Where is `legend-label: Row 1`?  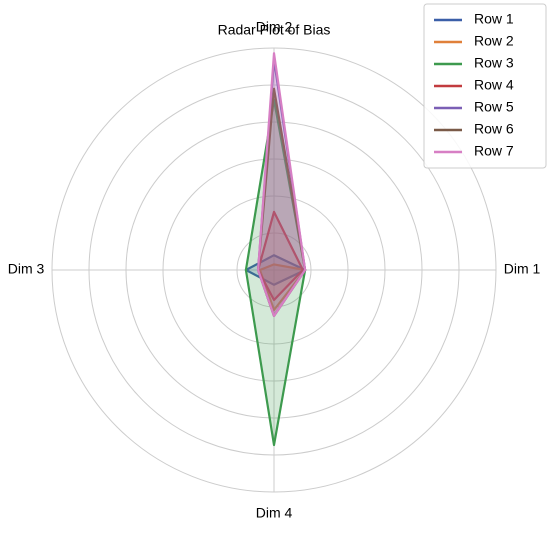 legend-label: Row 1 is located at coordinates (494, 19).